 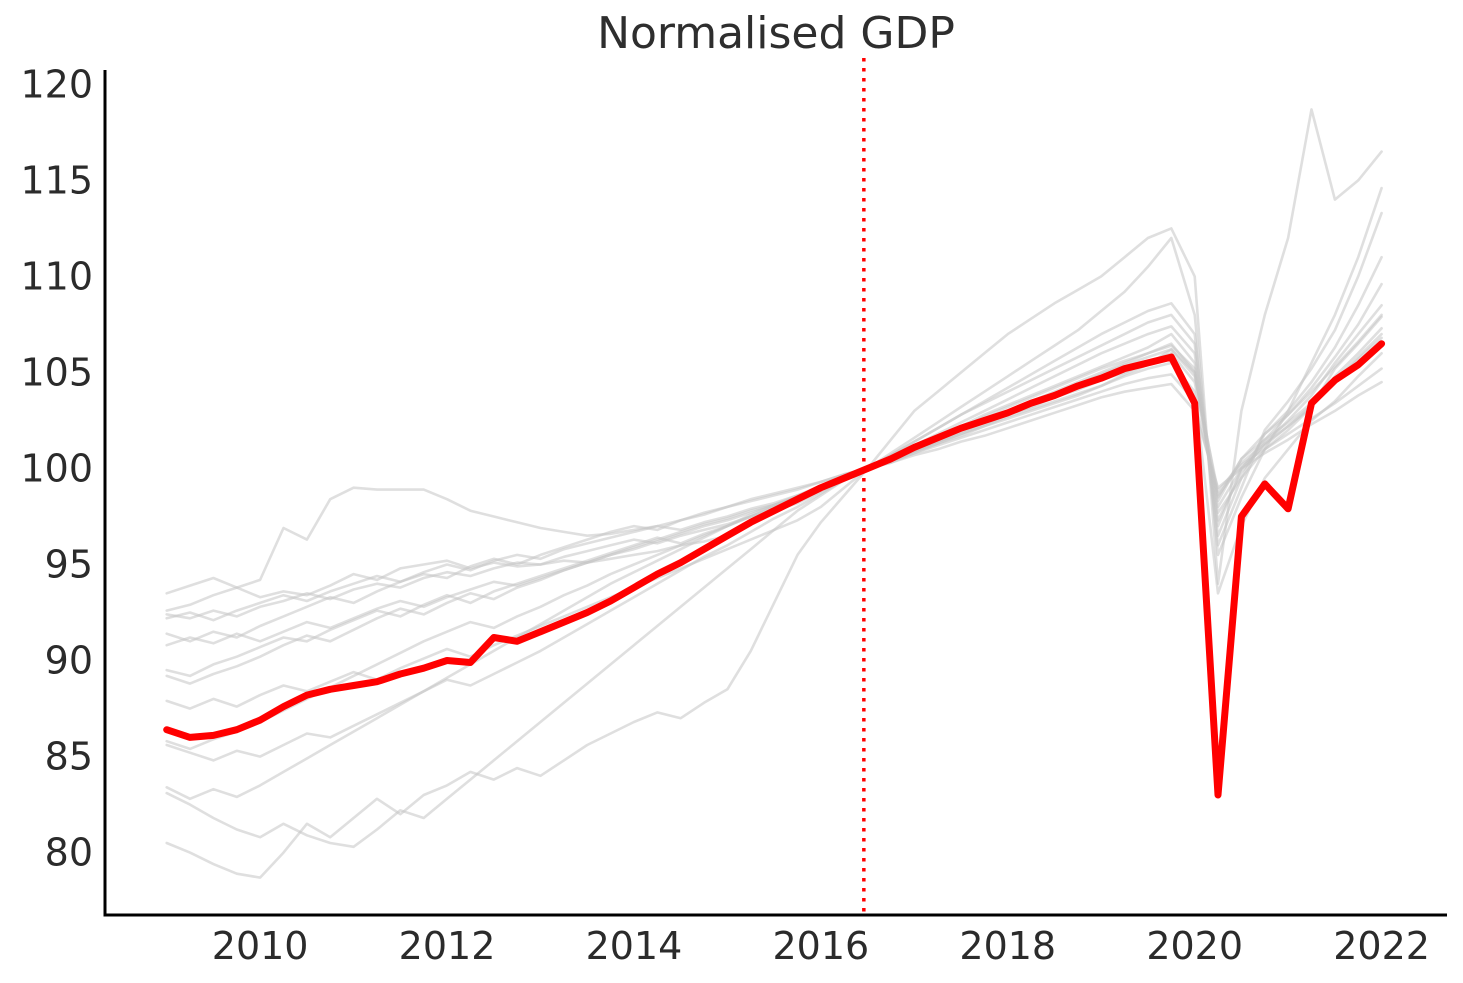 What do you see at coordinates (69, 757) in the screenshot?
I see `y-tick-label: 85` at bounding box center [69, 757].